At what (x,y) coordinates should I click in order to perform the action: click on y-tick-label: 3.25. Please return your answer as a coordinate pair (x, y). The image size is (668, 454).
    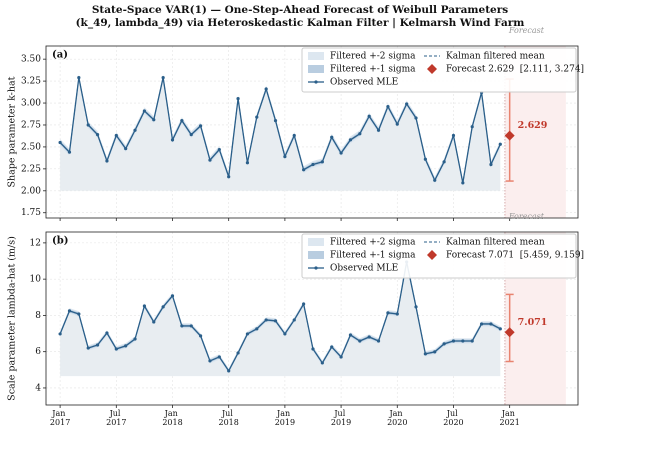
    Looking at the image, I should click on (31, 82).